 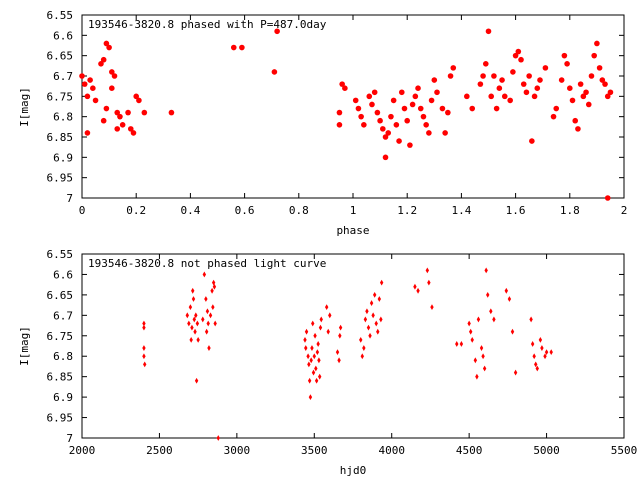 I want to click on x-tick-label: 1.4, so click(x=461, y=210).